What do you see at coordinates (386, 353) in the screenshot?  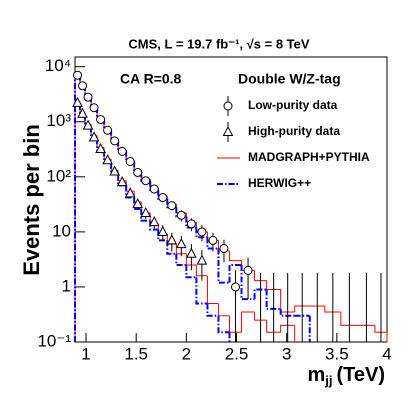 I see `x-tick-label: 4` at bounding box center [386, 353].